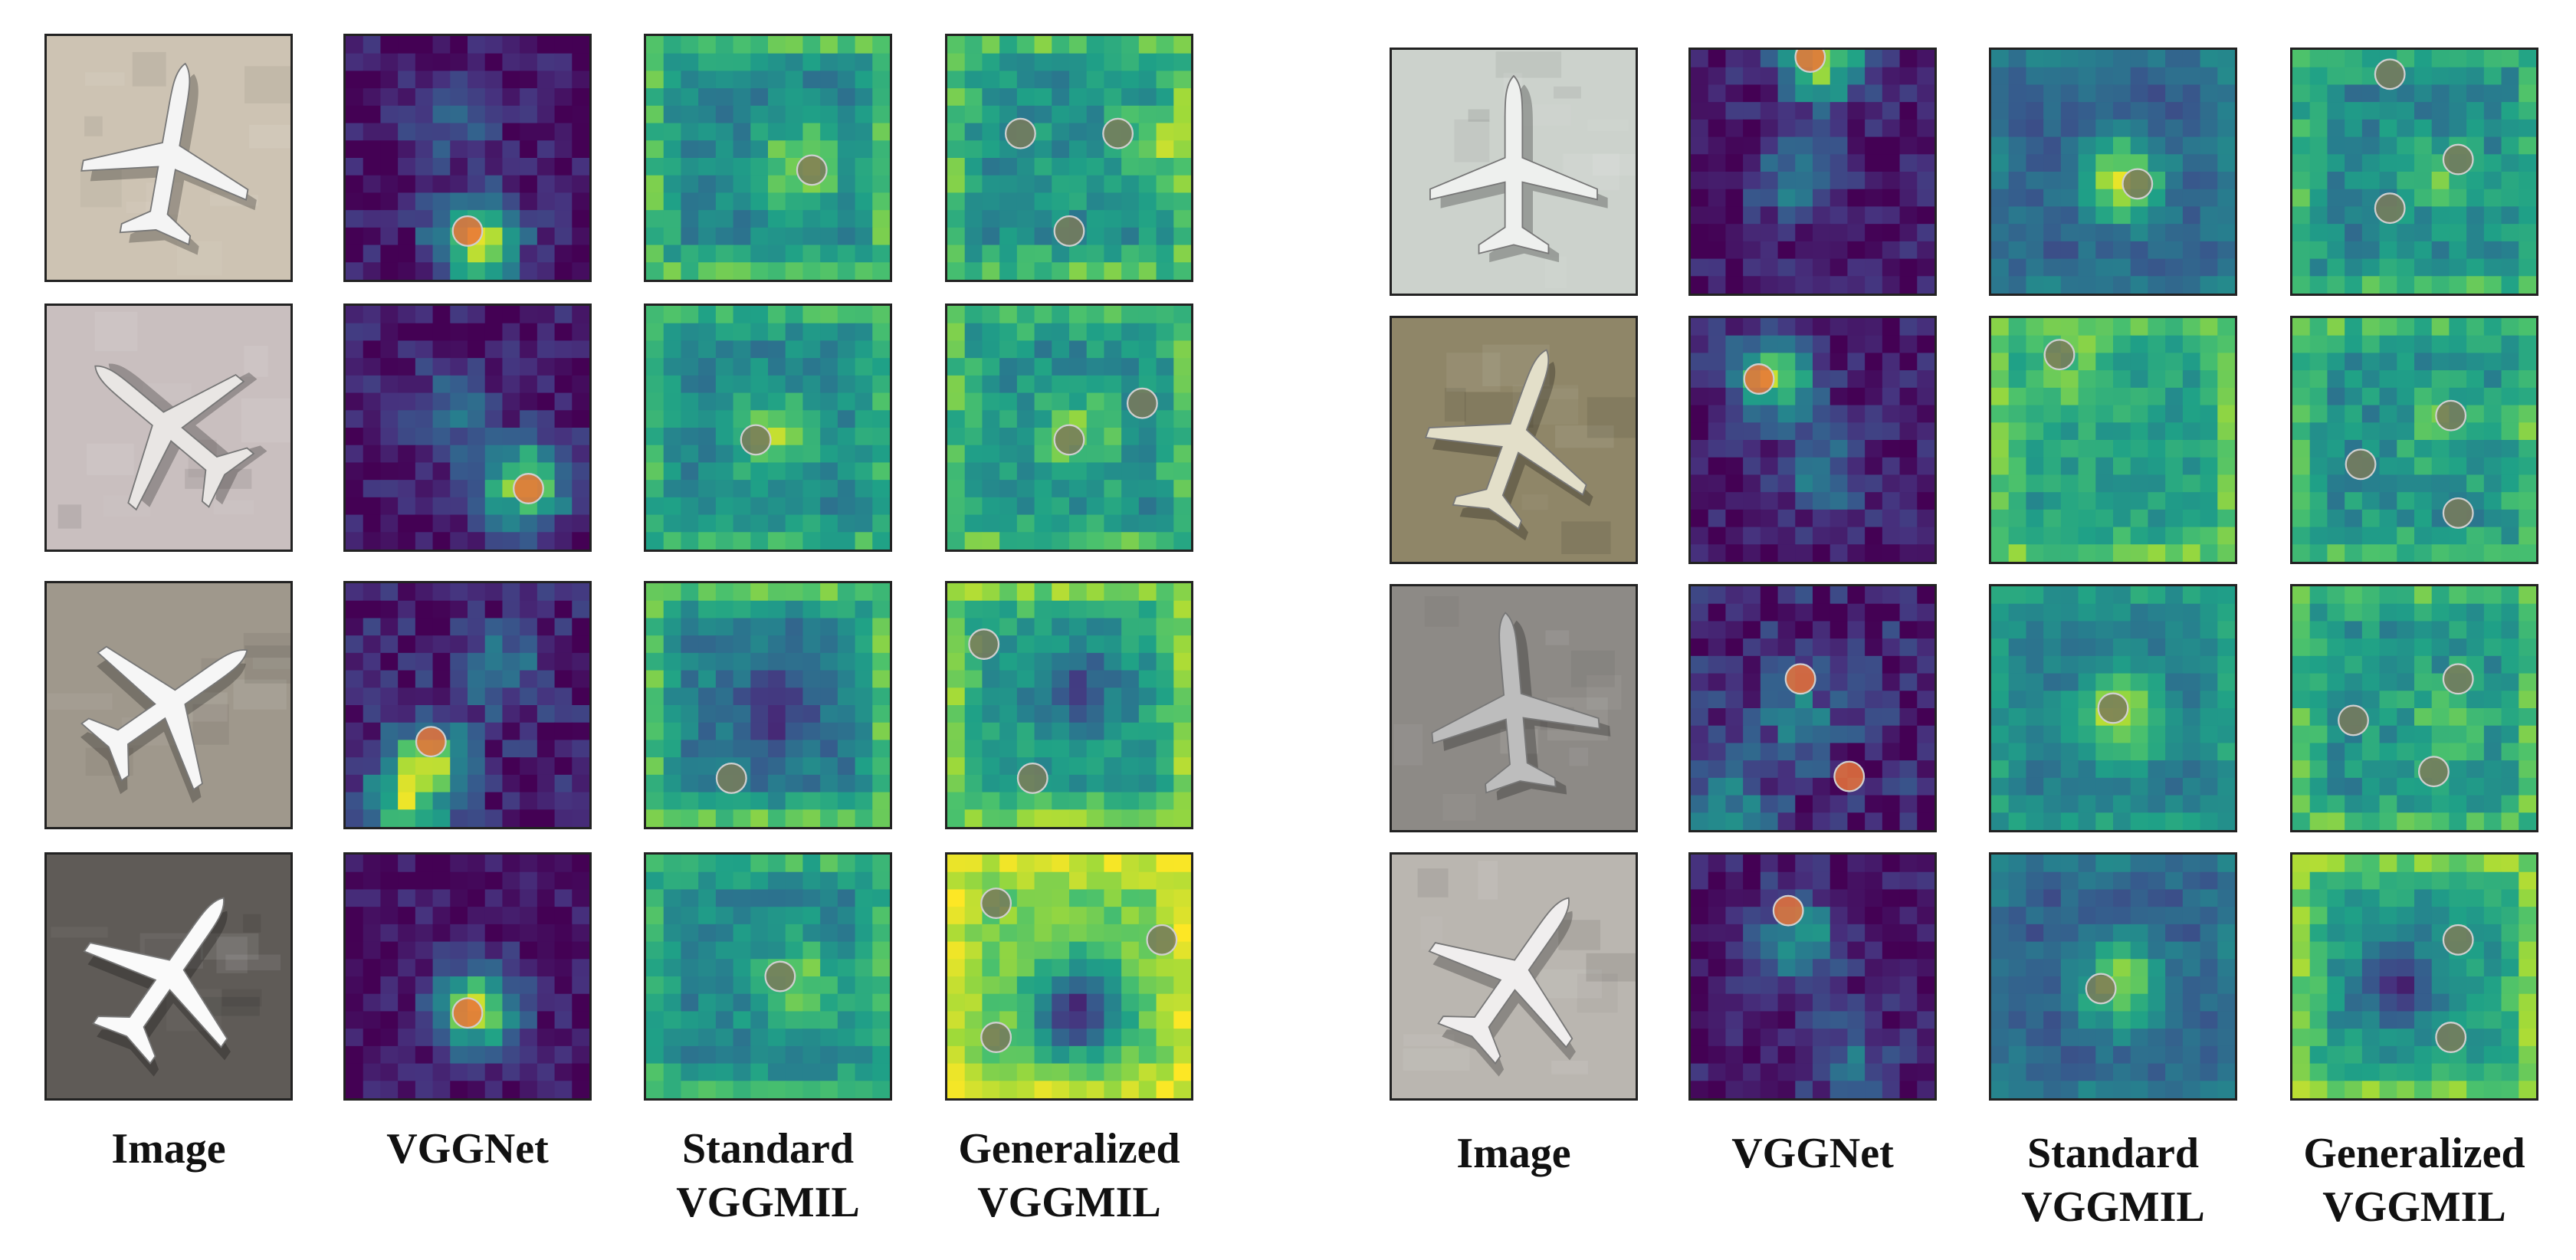  I want to click on aerial-image, so click(168, 158).